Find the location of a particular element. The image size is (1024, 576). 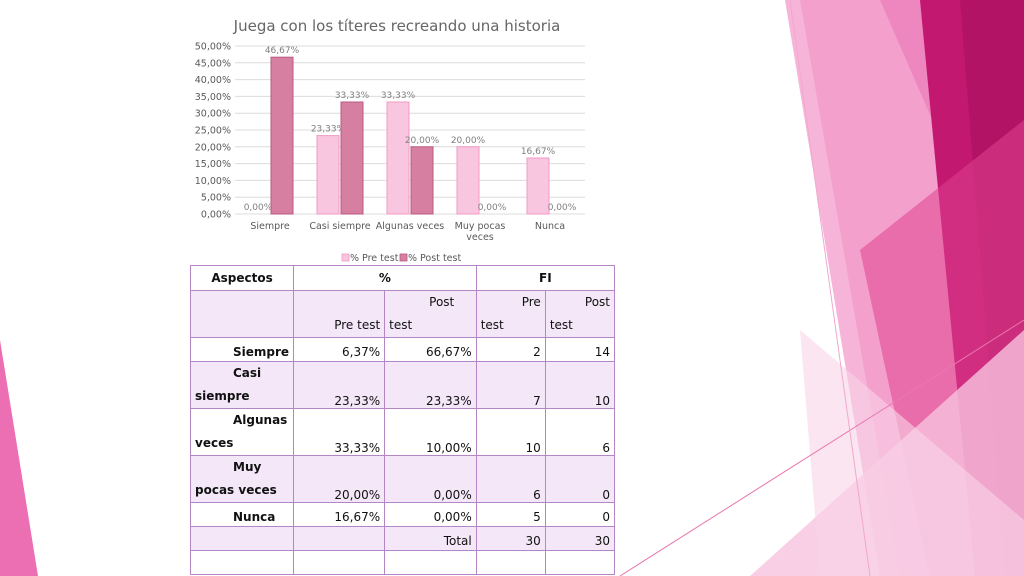

row-post-fi: 6 is located at coordinates (580, 432).